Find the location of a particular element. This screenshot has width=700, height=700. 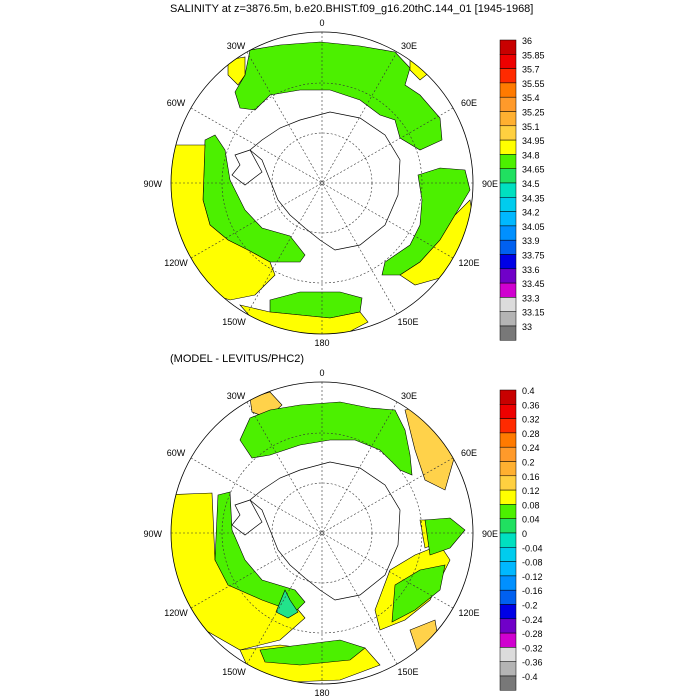

lon-label-bottom-11: 30W is located at coordinates (236, 396).